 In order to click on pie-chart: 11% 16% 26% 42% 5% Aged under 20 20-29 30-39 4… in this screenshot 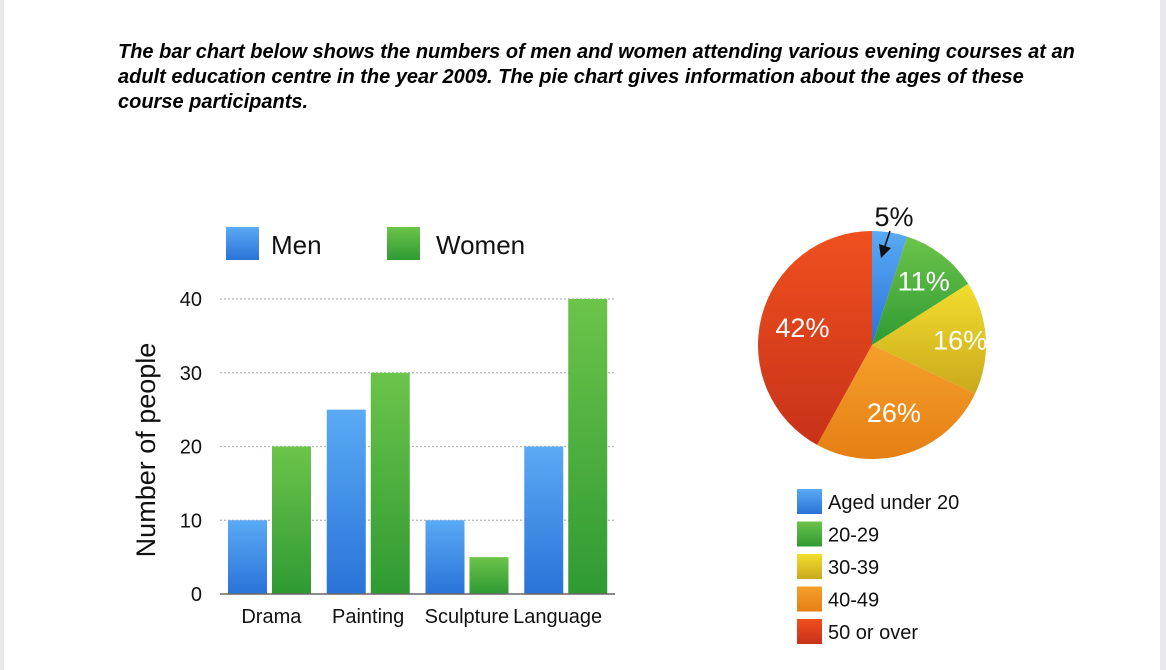, I will do `click(872, 423)`.